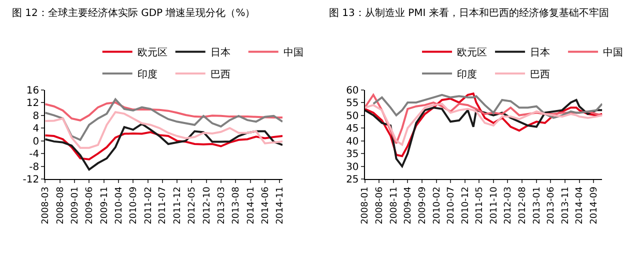 Image resolution: width=640 pixels, height=266 pixels. I want to click on x-tick-label: 2008-08, so click(61, 205).